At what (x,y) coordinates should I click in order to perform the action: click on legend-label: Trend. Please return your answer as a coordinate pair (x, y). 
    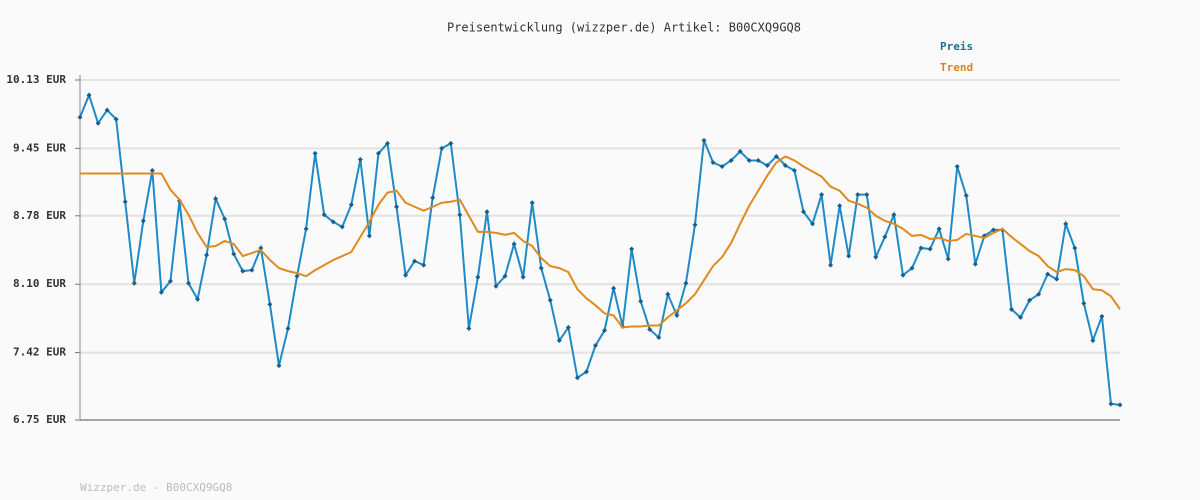
    Looking at the image, I should click on (956, 67).